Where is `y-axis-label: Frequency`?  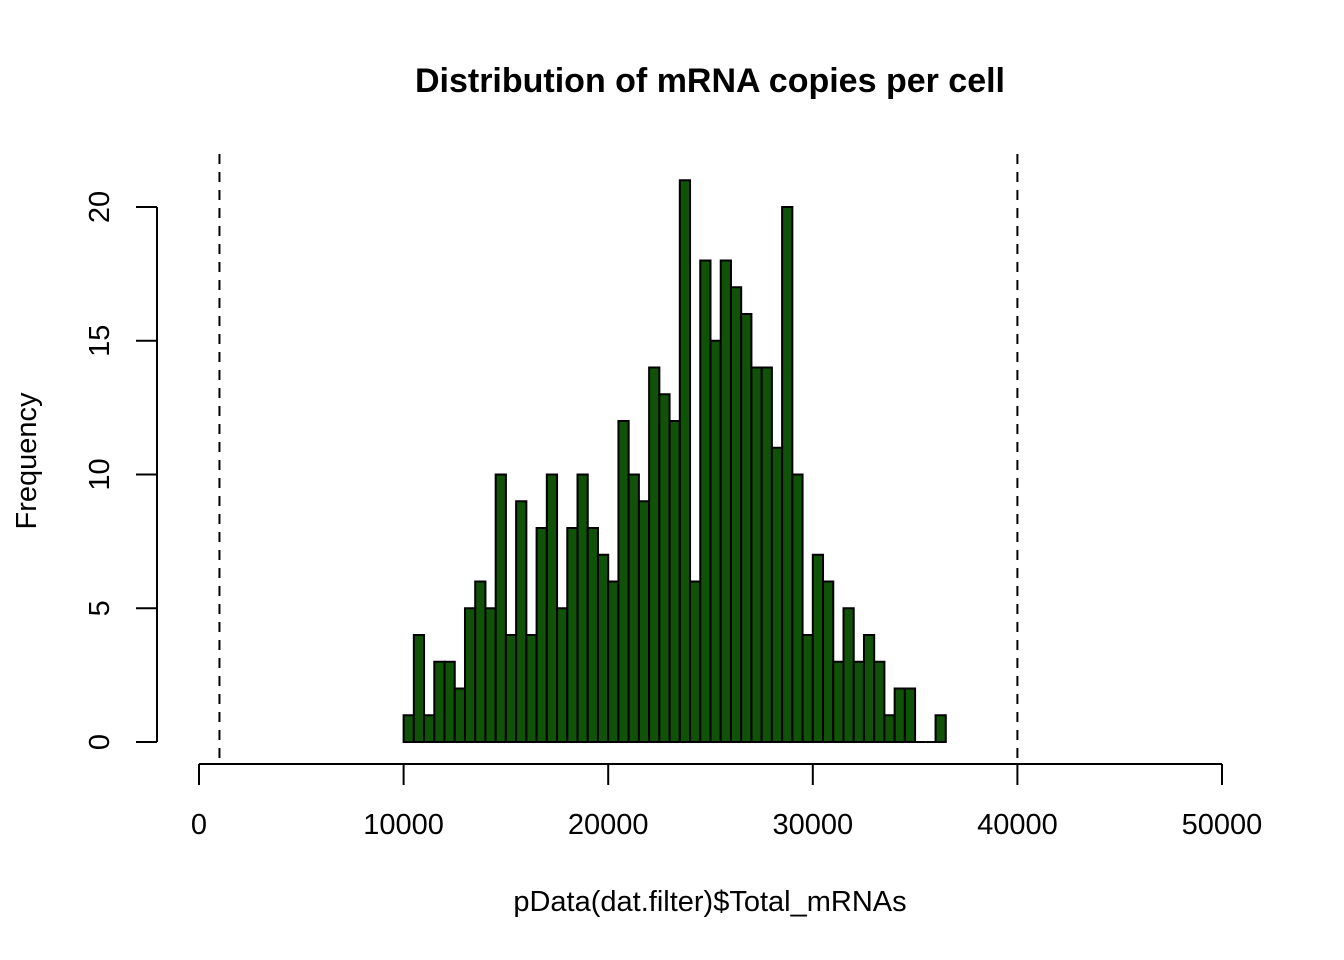
y-axis-label: Frequency is located at coordinates (27, 461).